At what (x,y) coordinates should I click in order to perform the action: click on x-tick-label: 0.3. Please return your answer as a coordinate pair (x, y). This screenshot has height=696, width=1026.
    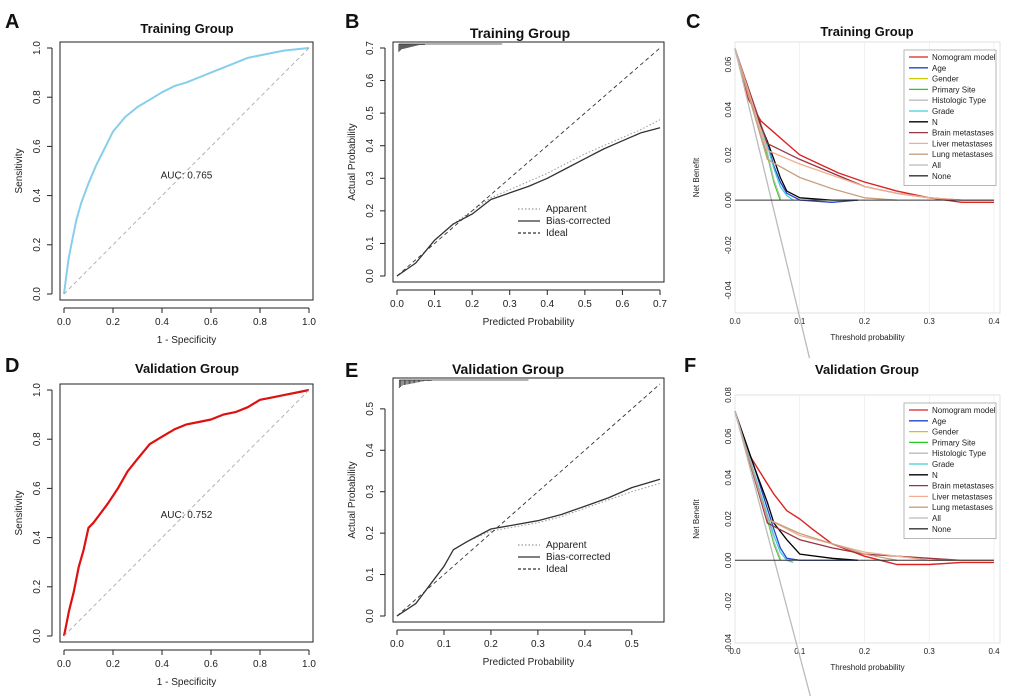
    Looking at the image, I should click on (538, 644).